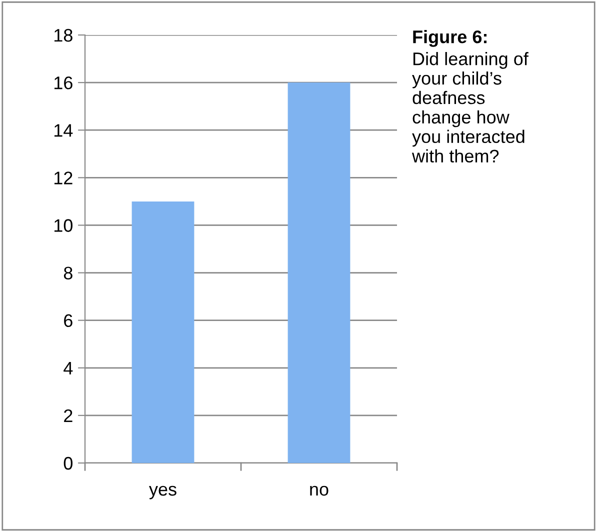 The width and height of the screenshot is (597, 532). Describe the element at coordinates (319, 491) in the screenshot. I see `x-tick-label: no` at that location.